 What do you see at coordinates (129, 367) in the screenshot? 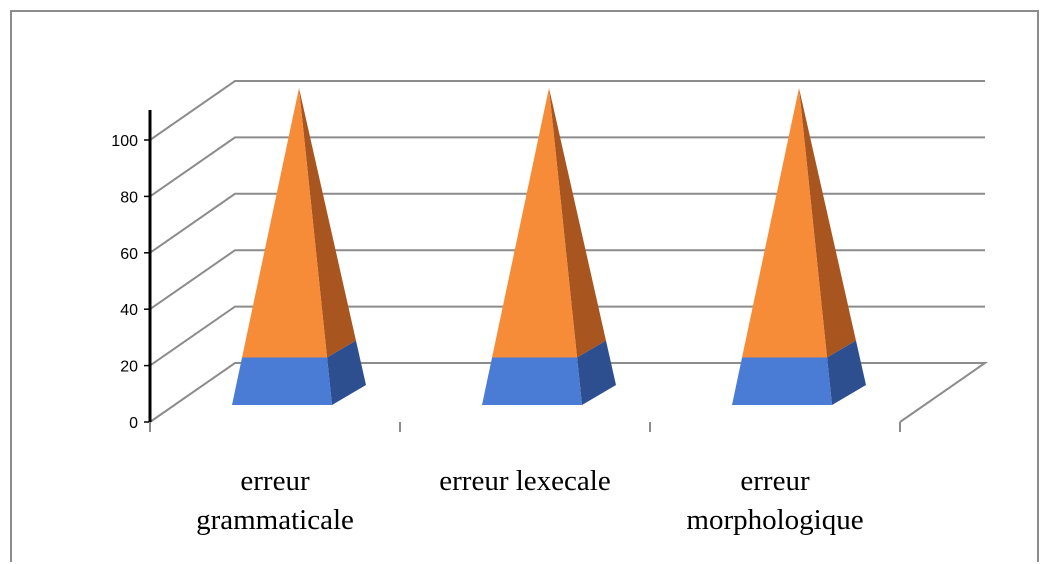
I see `y-tick-label: 20` at bounding box center [129, 367].